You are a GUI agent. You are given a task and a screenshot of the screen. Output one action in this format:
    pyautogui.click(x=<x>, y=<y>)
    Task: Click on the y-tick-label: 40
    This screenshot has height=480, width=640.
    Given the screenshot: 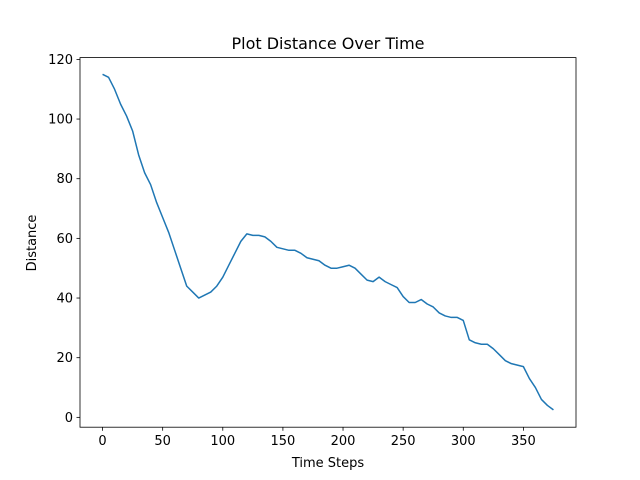 What is the action you would take?
    pyautogui.click(x=64, y=299)
    